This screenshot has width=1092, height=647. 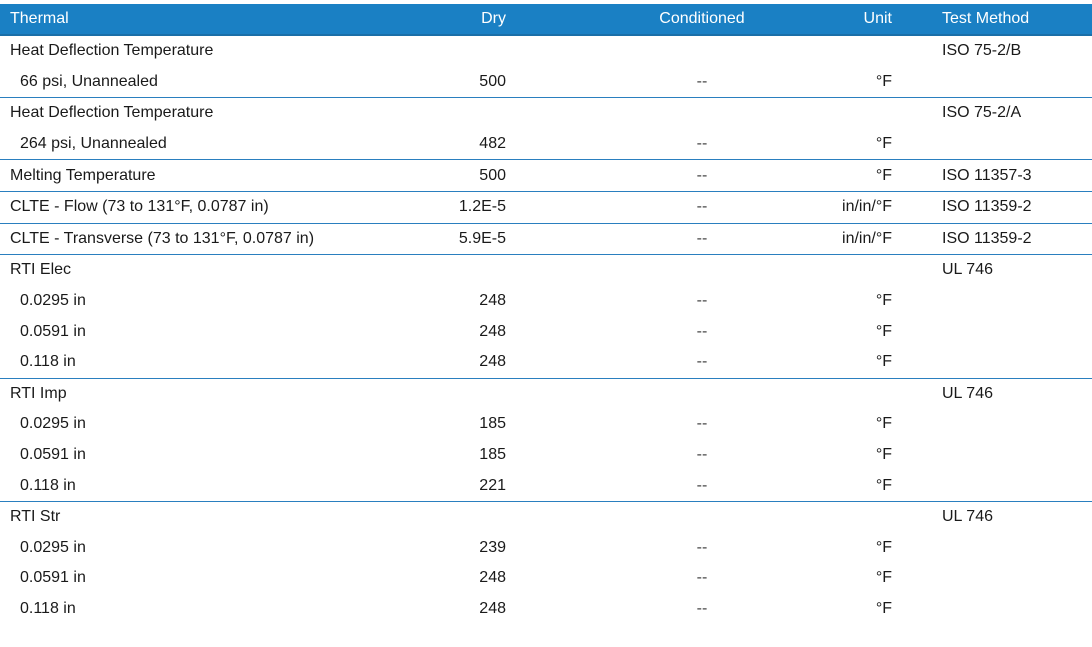 What do you see at coordinates (877, 20) in the screenshot?
I see `header-unit: Unit` at bounding box center [877, 20].